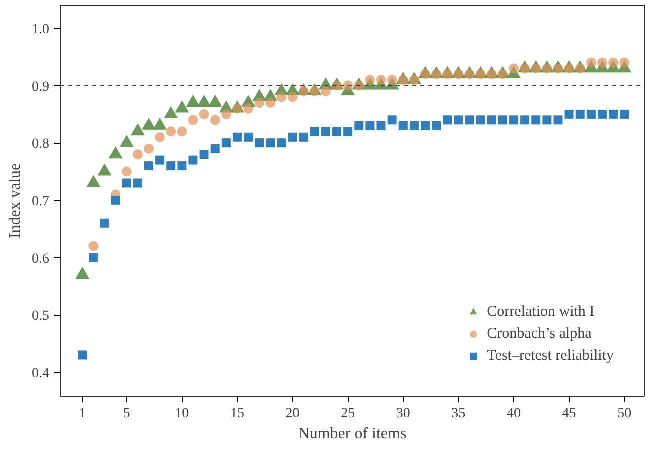 The height and width of the screenshot is (451, 649). Describe the element at coordinates (513, 414) in the screenshot. I see `x-tick-label: 40` at that location.